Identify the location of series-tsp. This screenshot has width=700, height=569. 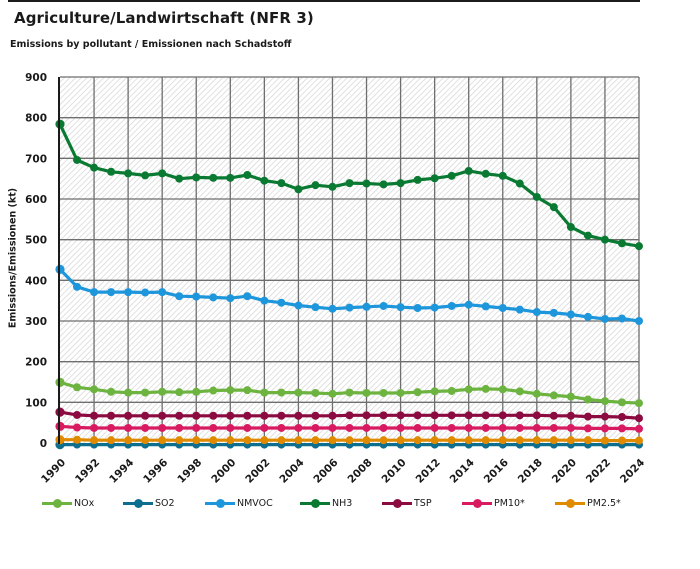
(349, 415).